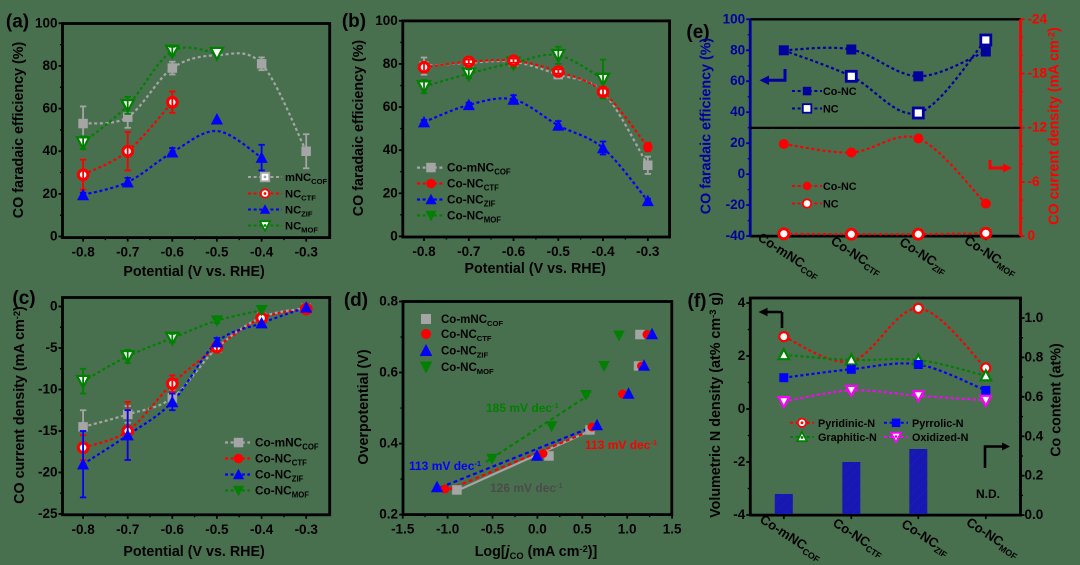 The width and height of the screenshot is (1080, 565). Describe the element at coordinates (447, 529) in the screenshot. I see `svg-text: -1.0` at that location.